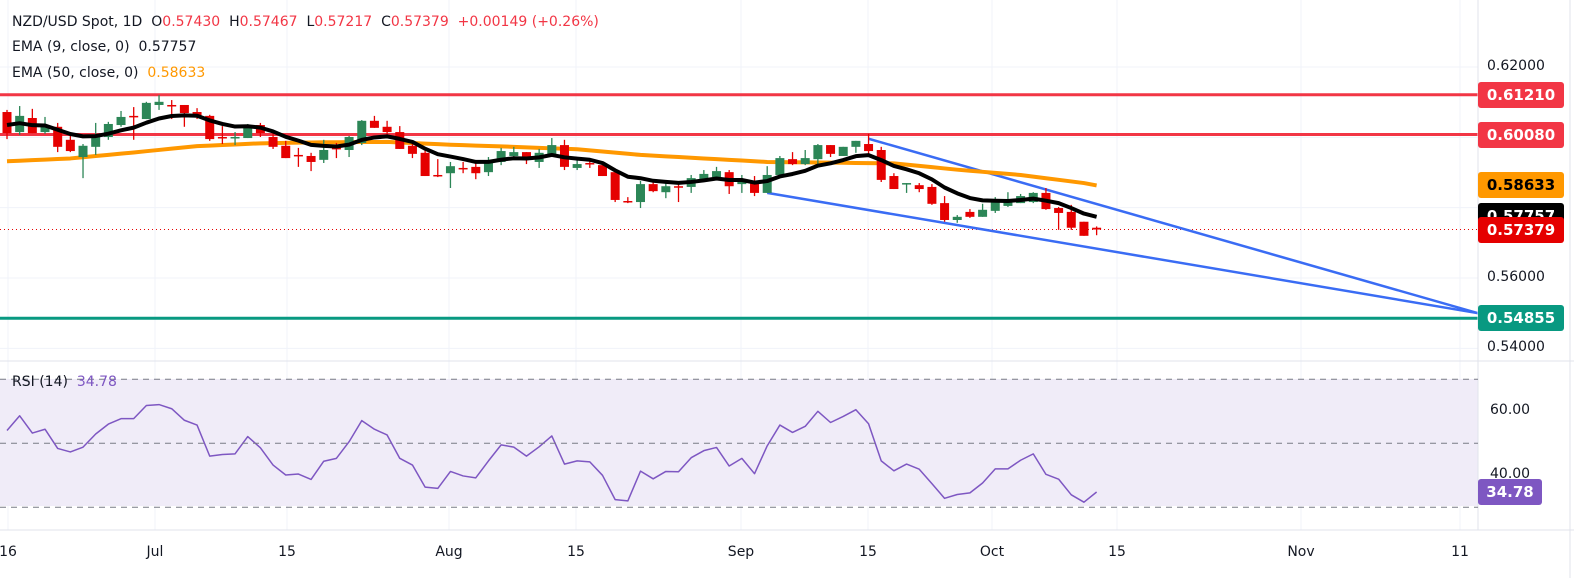  Describe the element at coordinates (96, 382) in the screenshot. I see `rsi-value: 34.78` at that location.